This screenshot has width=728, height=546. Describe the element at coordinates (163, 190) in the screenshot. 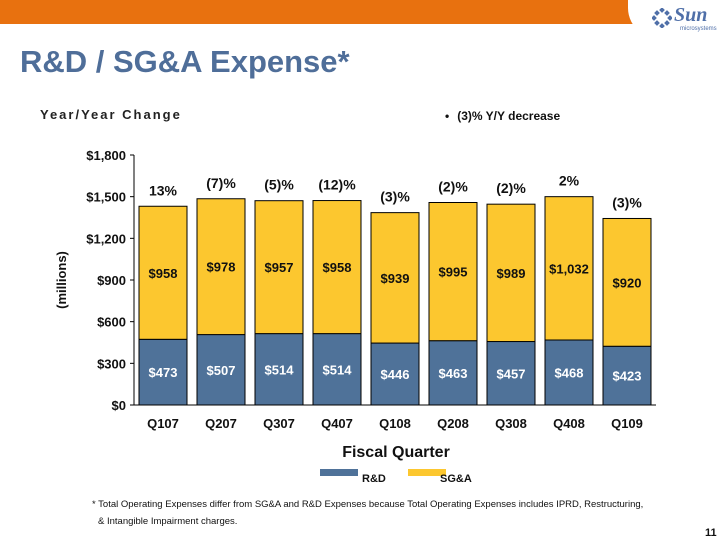

I see `yoy-change-label: 13%` at that location.